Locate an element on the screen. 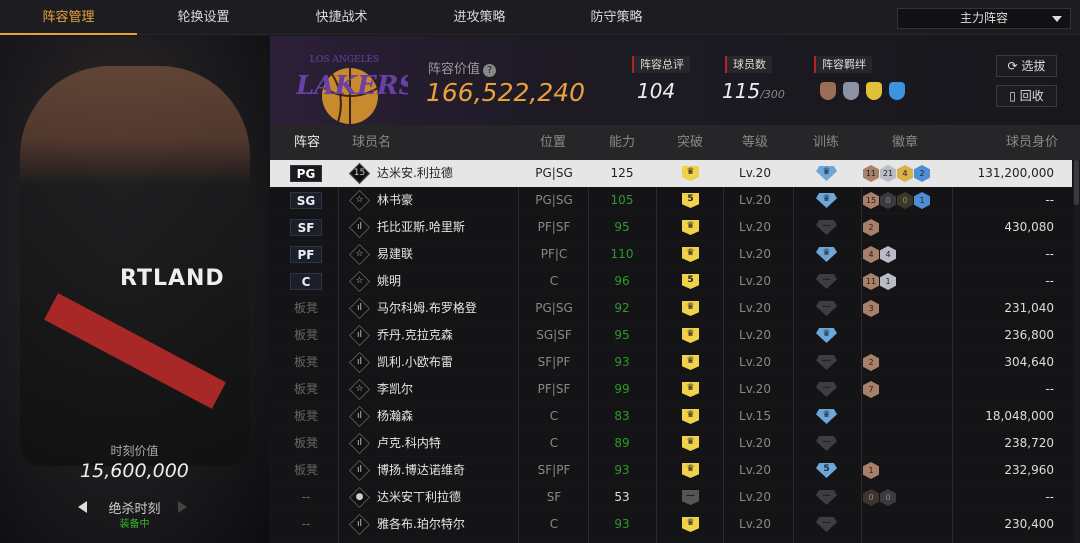 The image size is (1080, 543). col-name: 球员名 is located at coordinates (372, 142).